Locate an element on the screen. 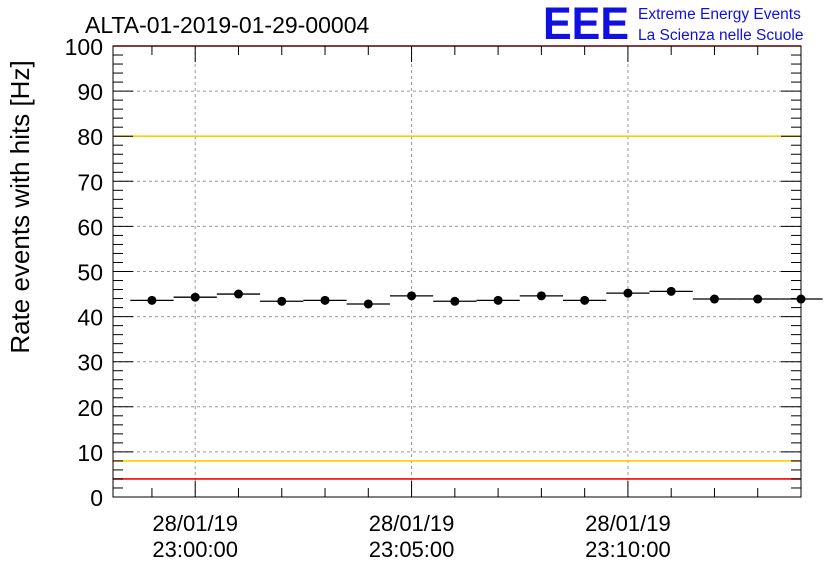  data-series is located at coordinates (476, 297).